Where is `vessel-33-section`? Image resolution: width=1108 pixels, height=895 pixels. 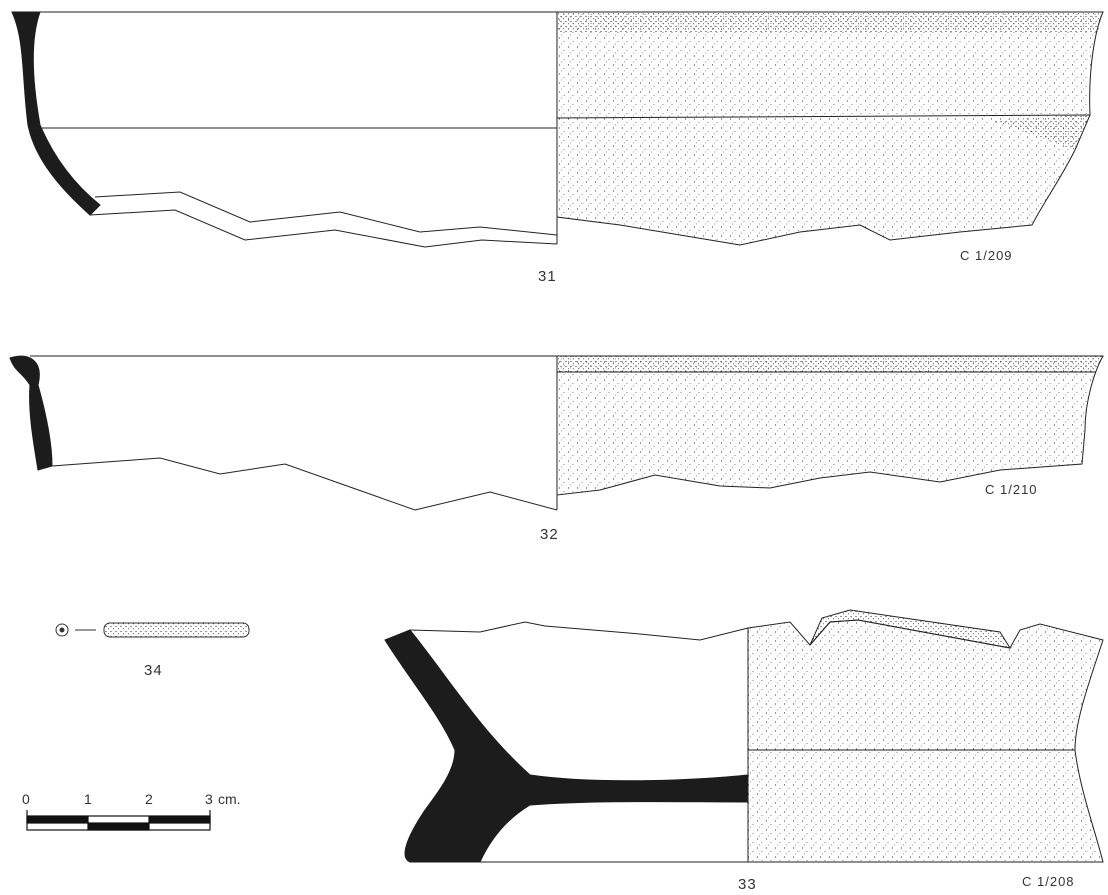
vessel-33-section is located at coordinates (566, 746).